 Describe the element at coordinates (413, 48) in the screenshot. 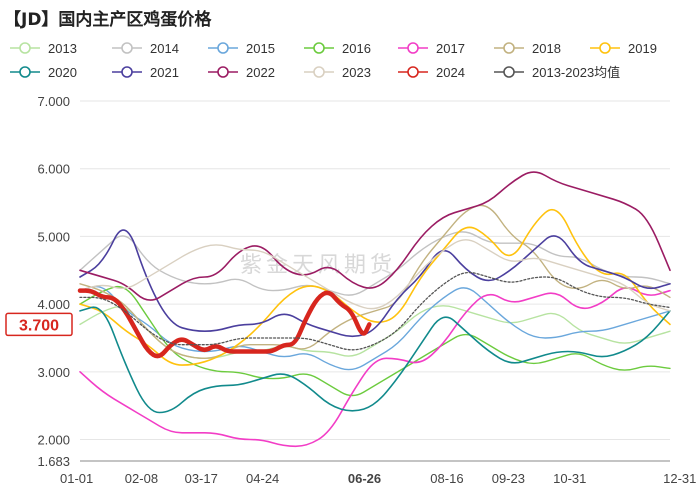

I see `legend-marker-2017` at that location.